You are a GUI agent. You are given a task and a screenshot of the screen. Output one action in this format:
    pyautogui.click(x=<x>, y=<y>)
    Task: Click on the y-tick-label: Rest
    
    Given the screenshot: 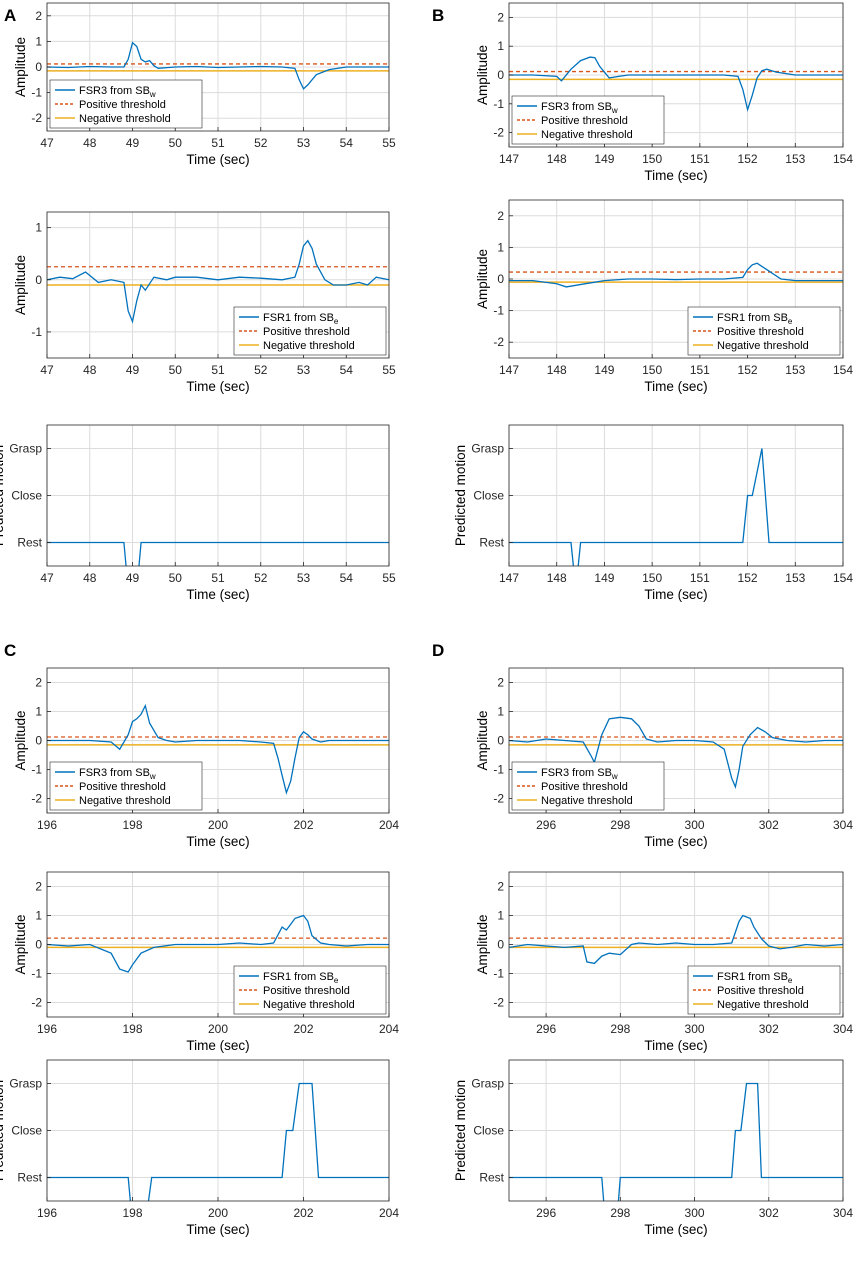 What is the action you would take?
    pyautogui.click(x=491, y=543)
    